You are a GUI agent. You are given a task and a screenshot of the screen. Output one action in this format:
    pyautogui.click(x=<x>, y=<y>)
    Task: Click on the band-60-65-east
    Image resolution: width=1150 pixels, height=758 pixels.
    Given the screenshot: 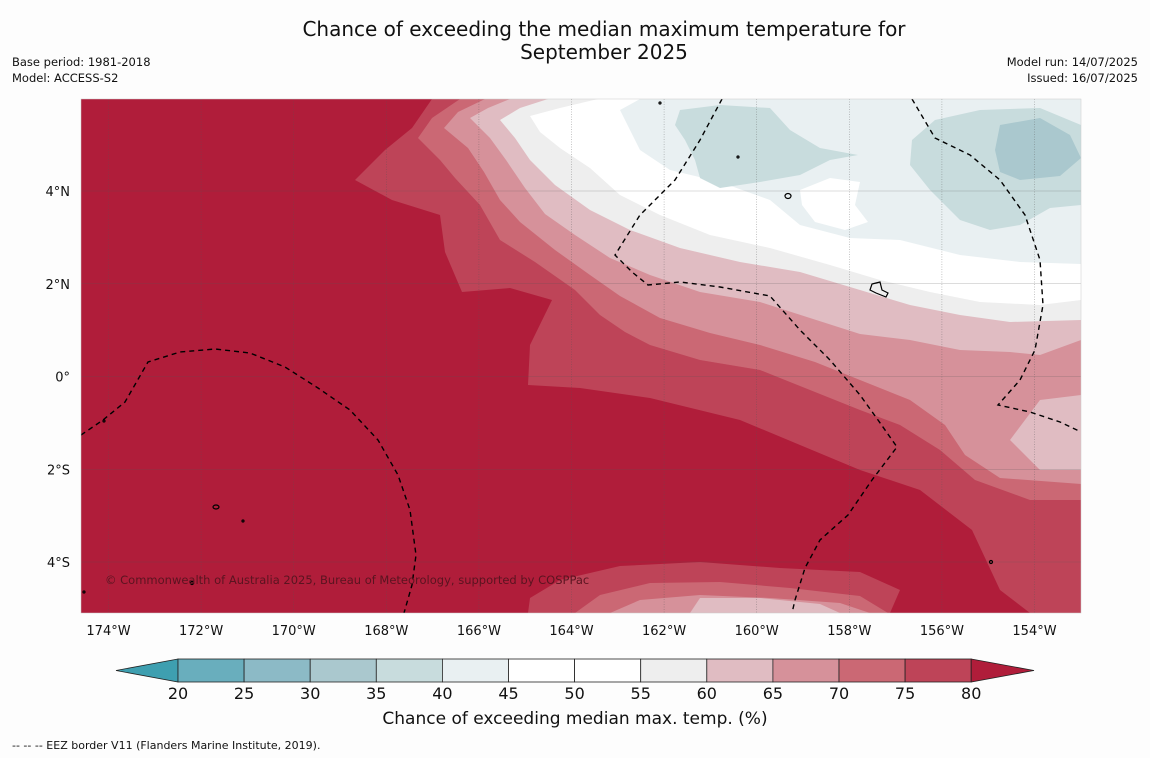 What is the action you would take?
    pyautogui.click(x=1045, y=432)
    